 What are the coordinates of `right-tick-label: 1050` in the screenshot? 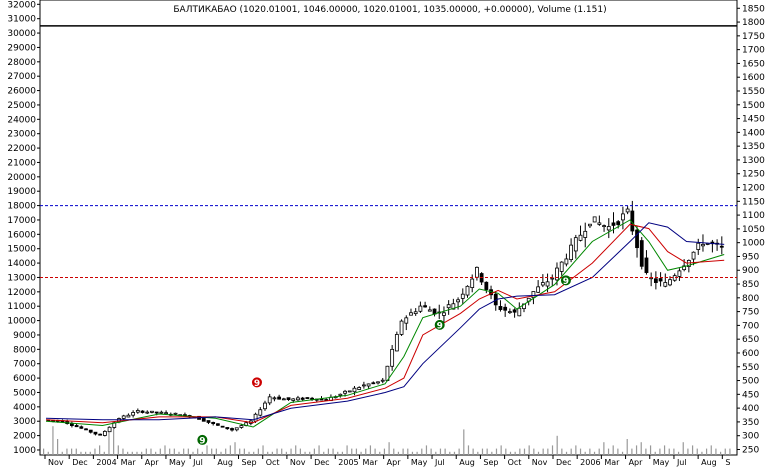 It's located at (753, 230).